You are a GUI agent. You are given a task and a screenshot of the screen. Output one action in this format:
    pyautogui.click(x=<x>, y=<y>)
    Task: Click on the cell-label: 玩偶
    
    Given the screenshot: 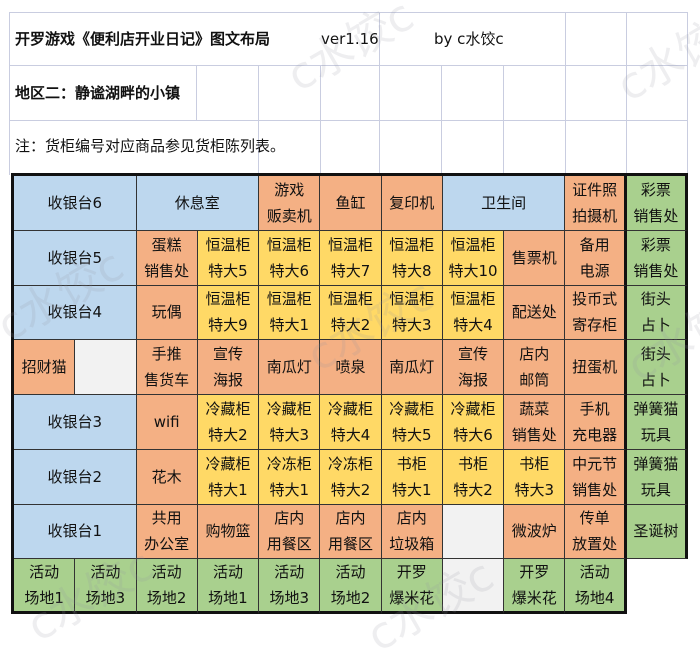 What is the action you would take?
    pyautogui.click(x=166, y=312)
    